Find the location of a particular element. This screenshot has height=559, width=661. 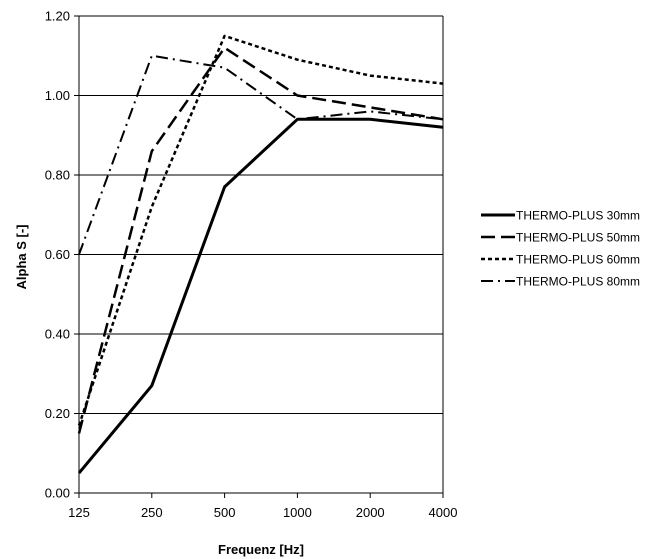

y-tick-label: 0.60 is located at coordinates (57, 254).